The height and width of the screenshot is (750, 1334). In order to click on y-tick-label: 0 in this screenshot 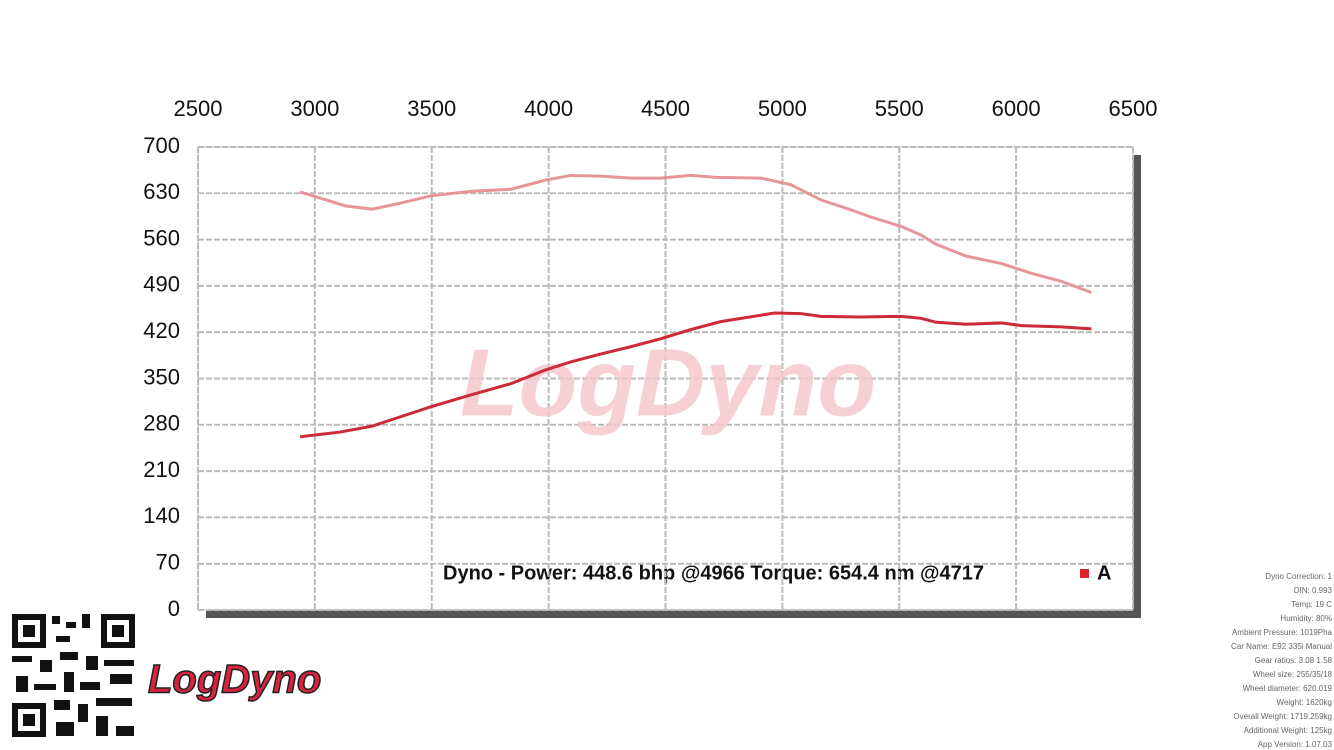, I will do `click(174, 608)`.